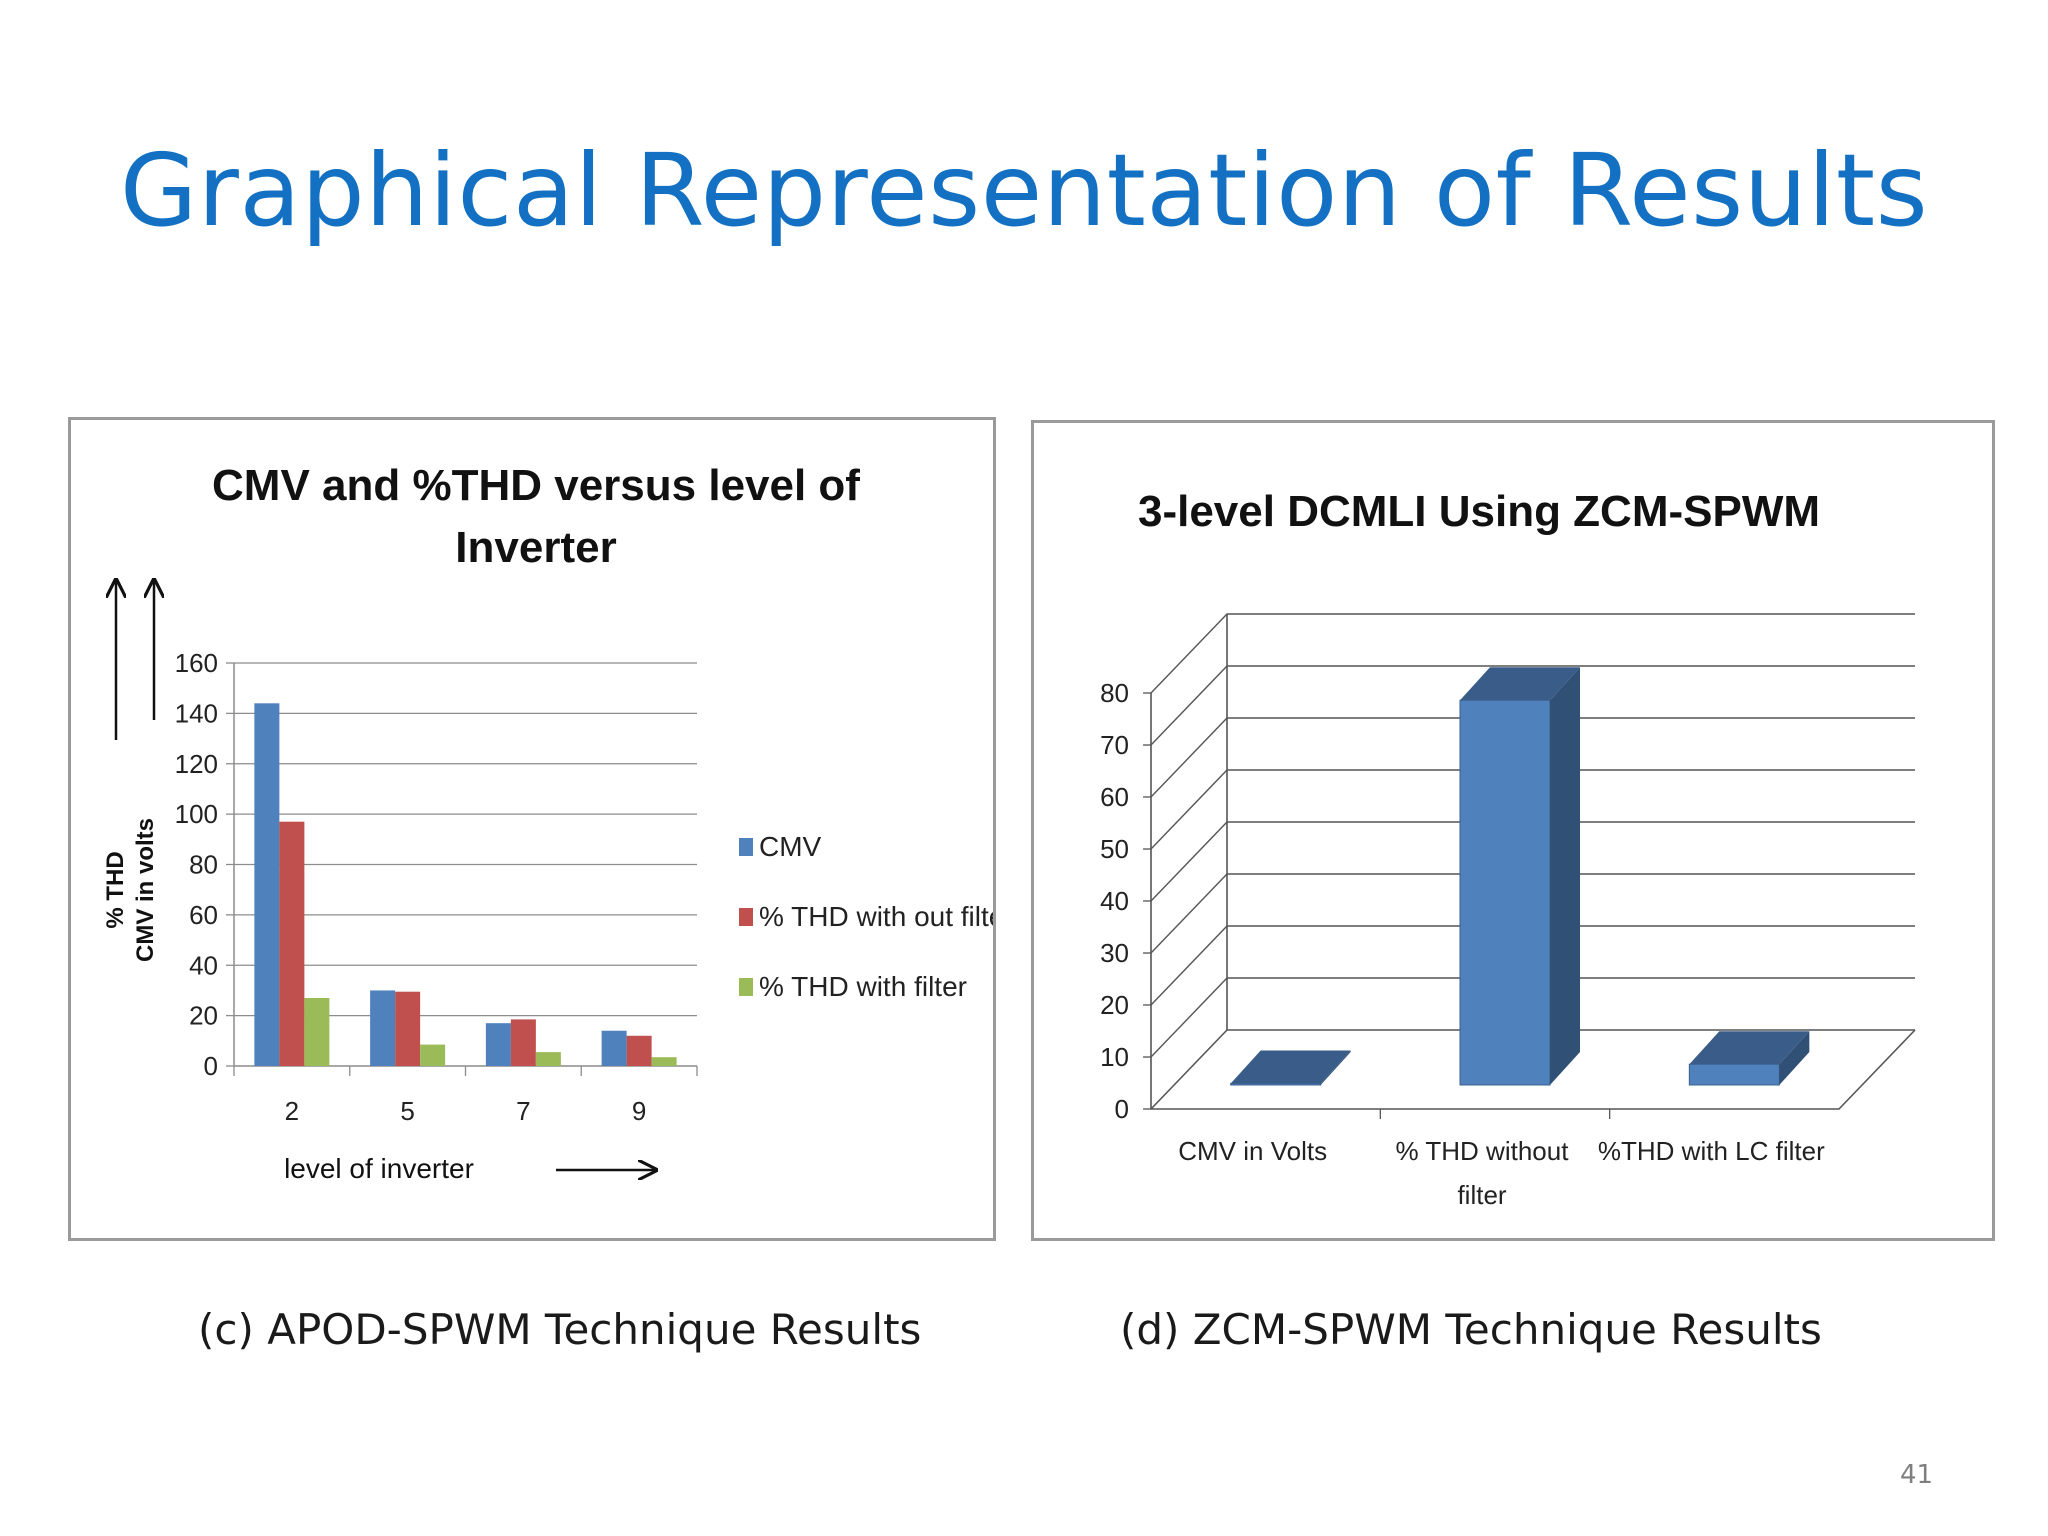 The image size is (2048, 1536). What do you see at coordinates (863, 986) in the screenshot?
I see `legend-label: % THD with filter` at bounding box center [863, 986].